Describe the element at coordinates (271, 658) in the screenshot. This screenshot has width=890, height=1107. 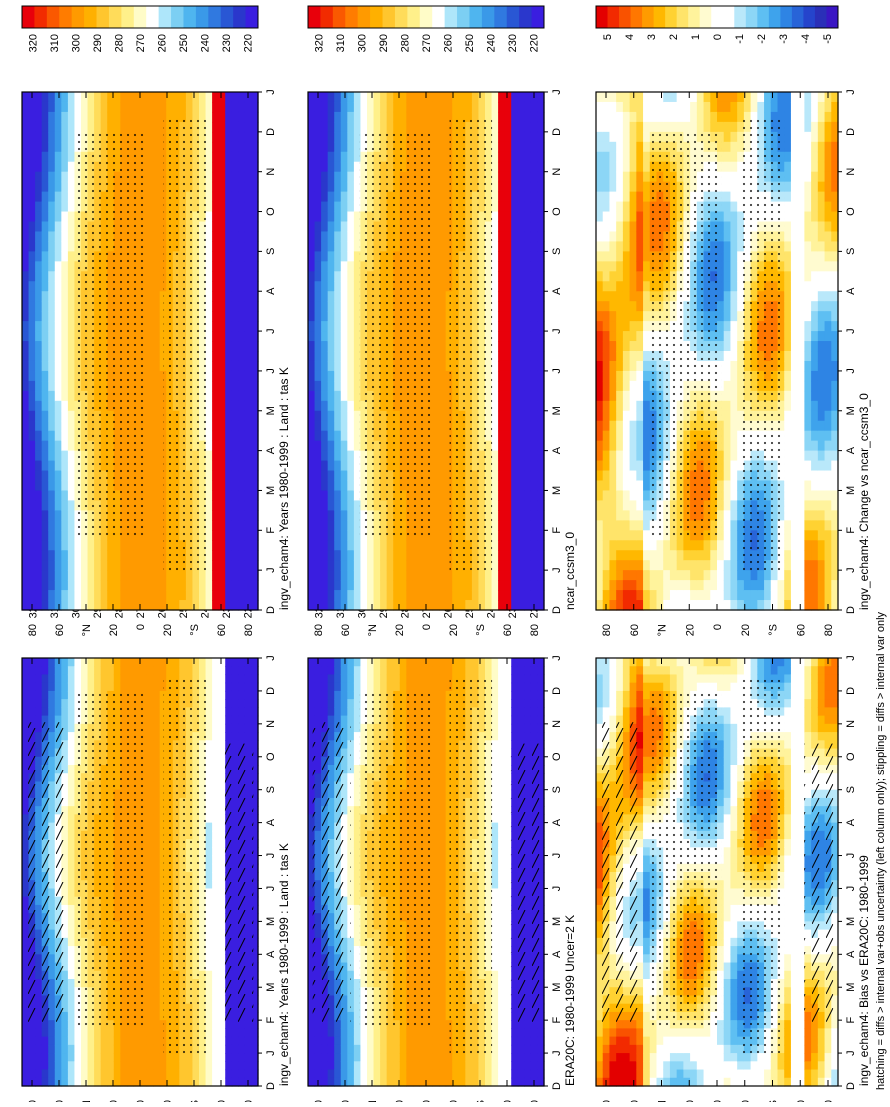
I see `month-tick-label: J` at that location.